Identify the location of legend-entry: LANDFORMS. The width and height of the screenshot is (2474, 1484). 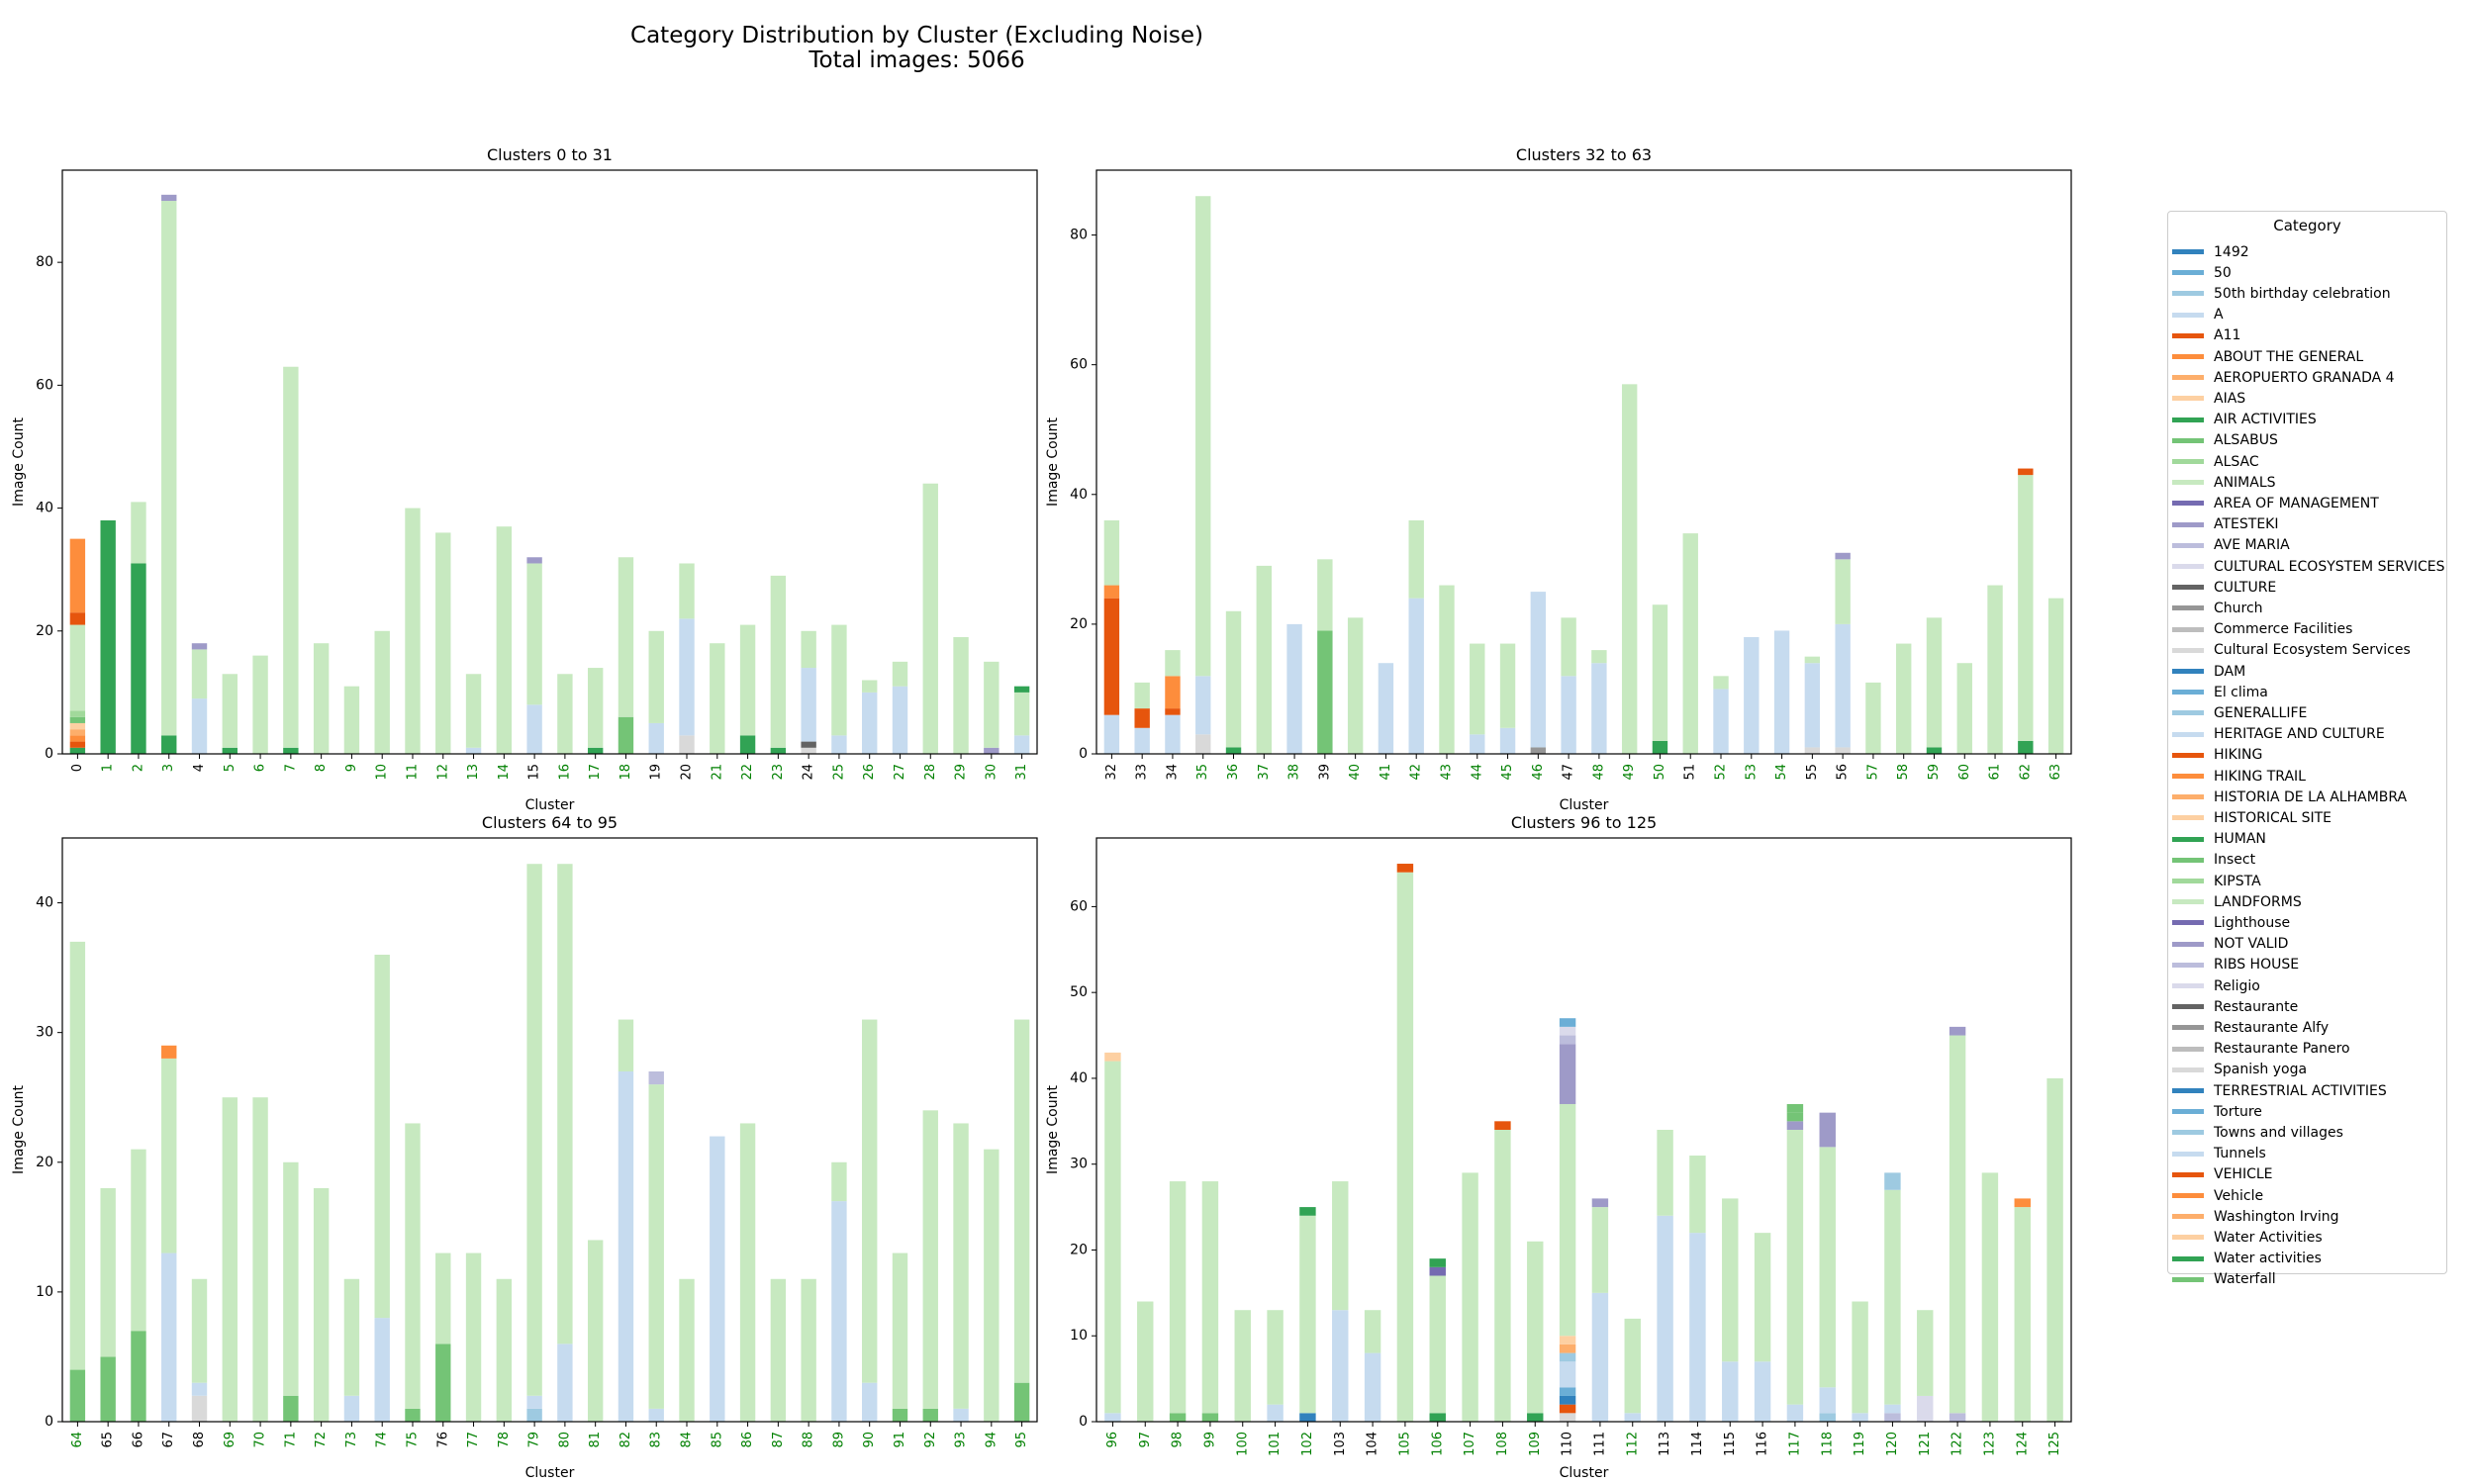
(2237, 901).